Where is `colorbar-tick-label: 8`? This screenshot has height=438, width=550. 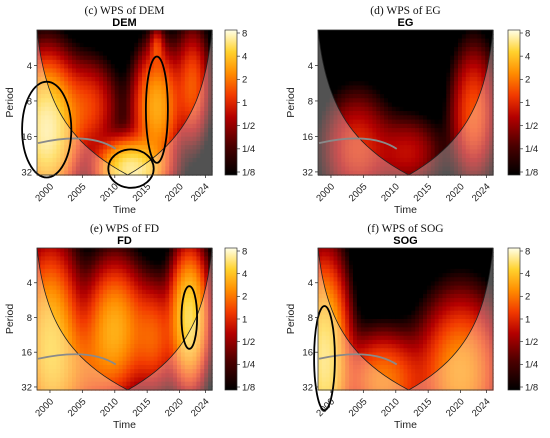
colorbar-tick-label: 8 is located at coordinates (244, 33).